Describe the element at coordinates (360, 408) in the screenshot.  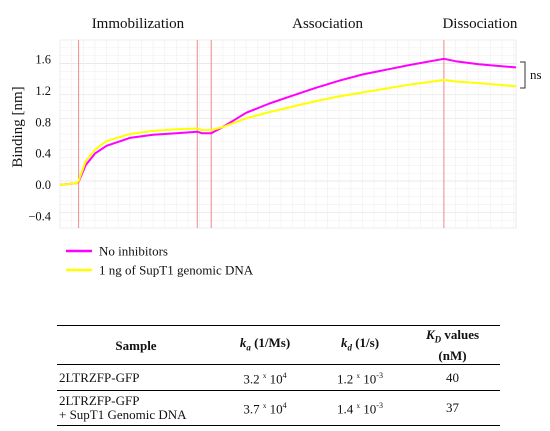
I see `kd-cell: 1.4 x 10⁻³` at that location.